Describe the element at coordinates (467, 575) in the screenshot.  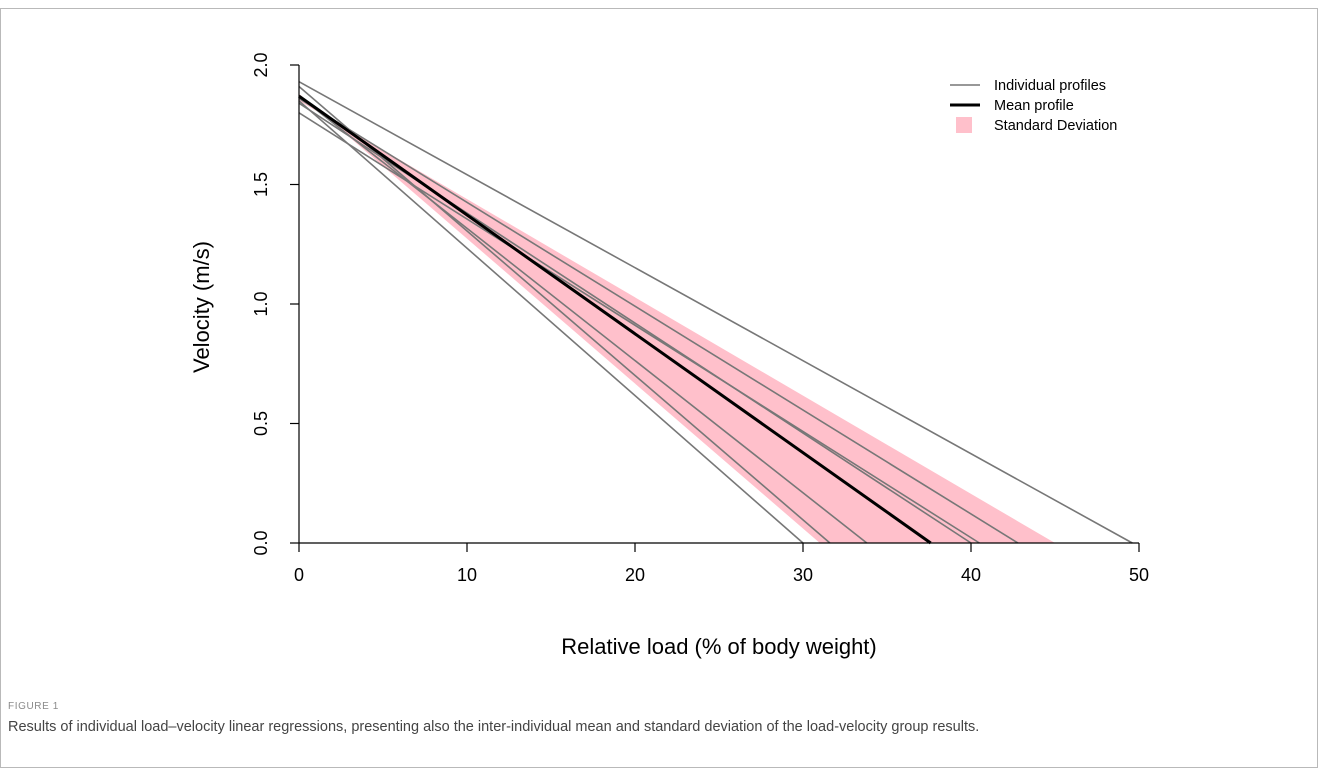
I see `x-tick-label: 10` at that location.